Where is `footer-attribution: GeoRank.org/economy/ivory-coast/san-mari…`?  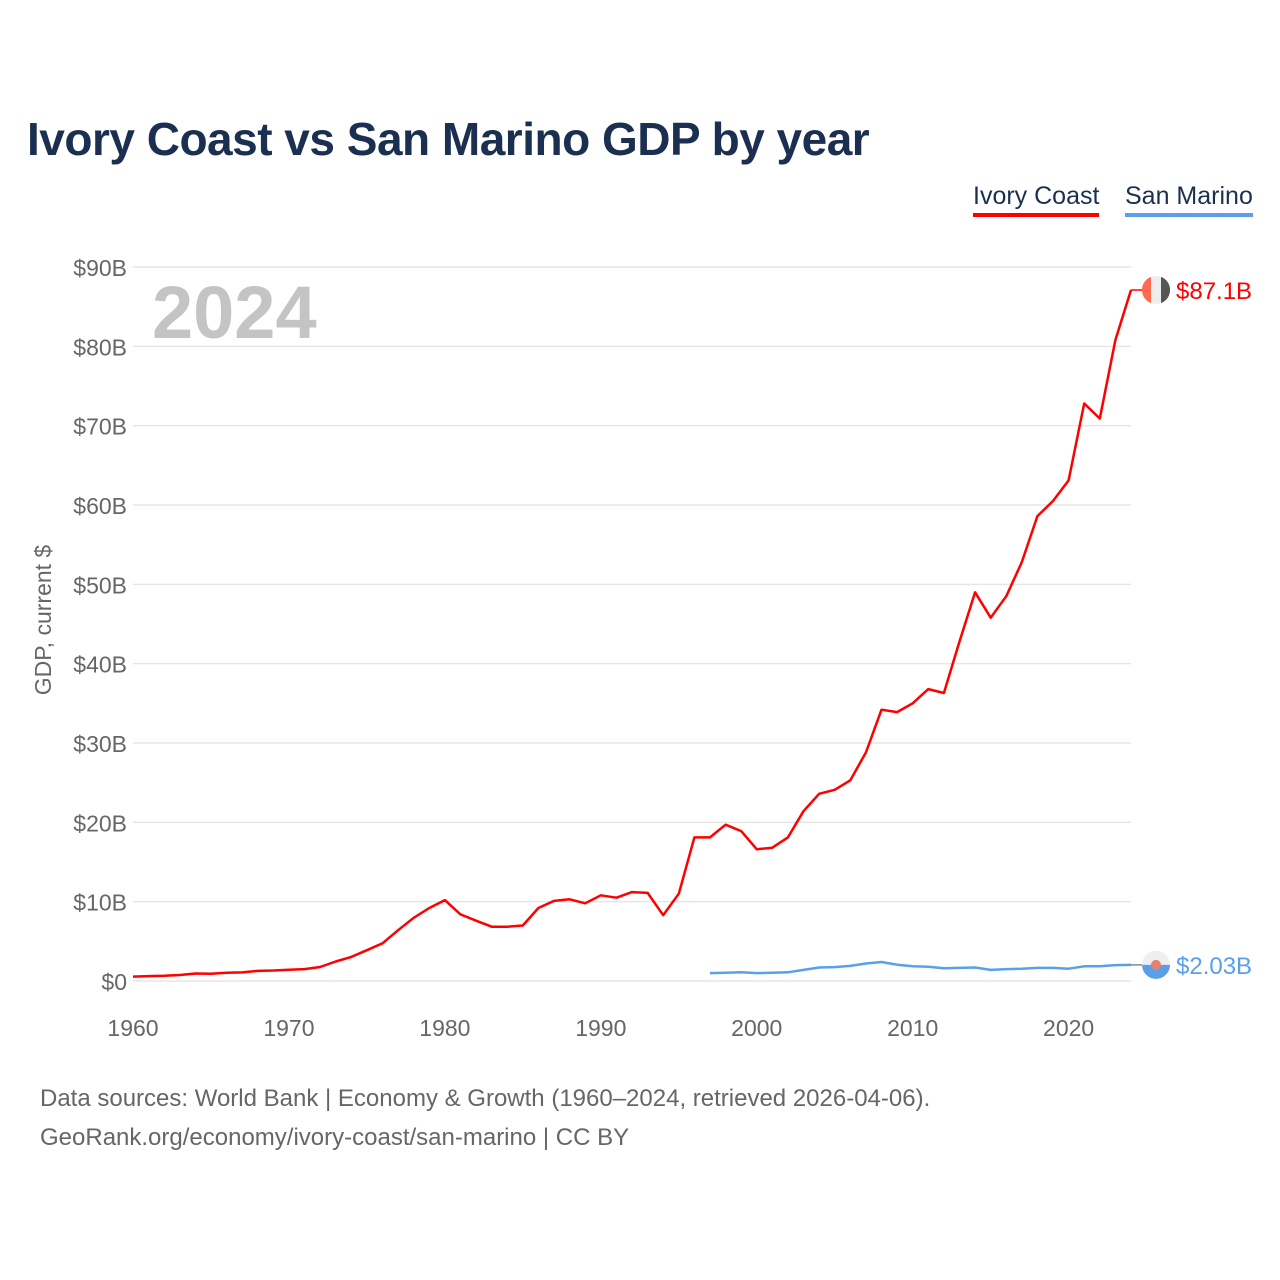 footer-attribution: GeoRank.org/economy/ivory-coast/san-mari… is located at coordinates (335, 1137).